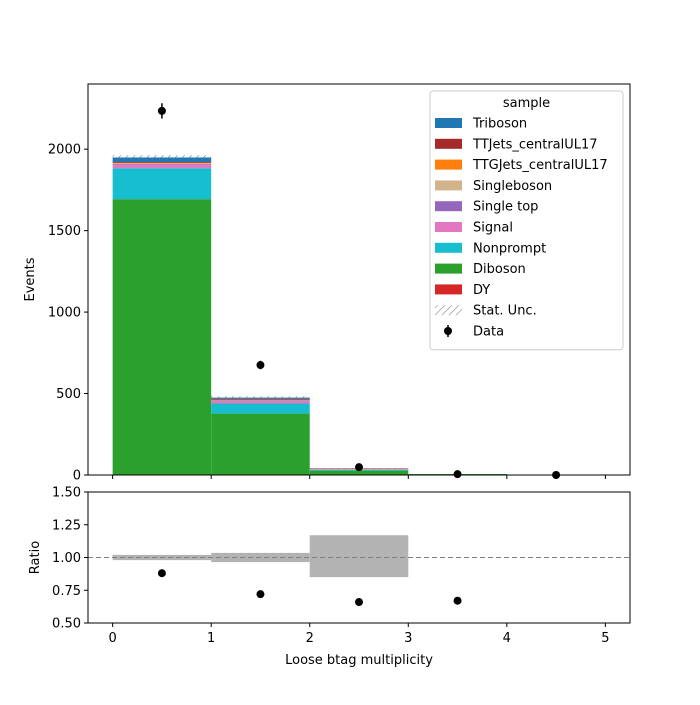 Image resolution: width=700 pixels, height=705 pixels. I want to click on legend-label-data: Data, so click(488, 332).